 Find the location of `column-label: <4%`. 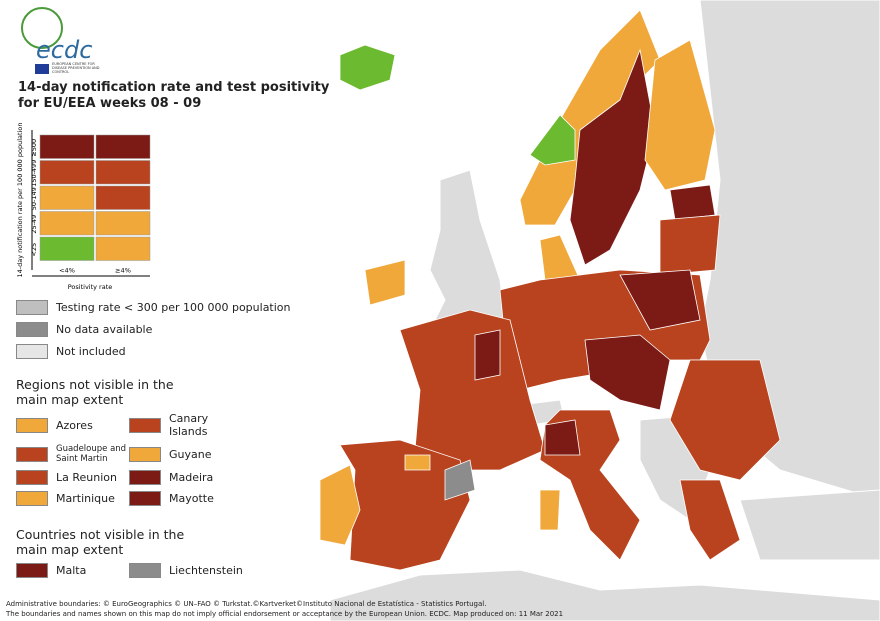

column-label: <4% is located at coordinates (67, 271).